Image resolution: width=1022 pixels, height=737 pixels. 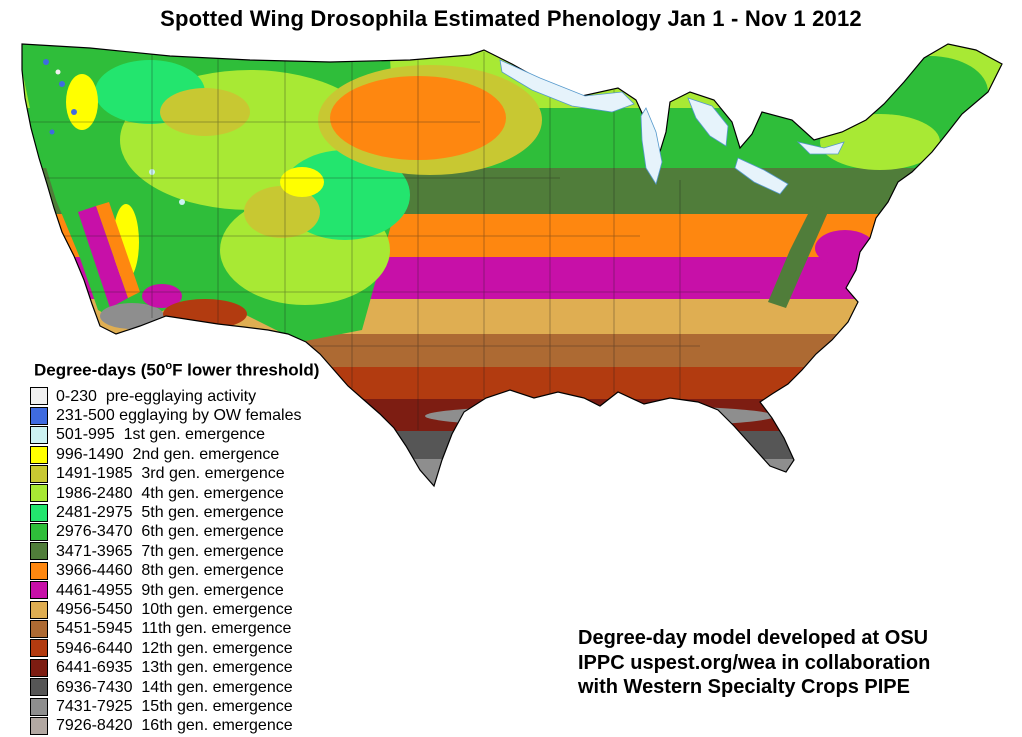 What do you see at coordinates (168, 454) in the screenshot?
I see `legend-label: 996-1490 2nd gen. emergence` at bounding box center [168, 454].